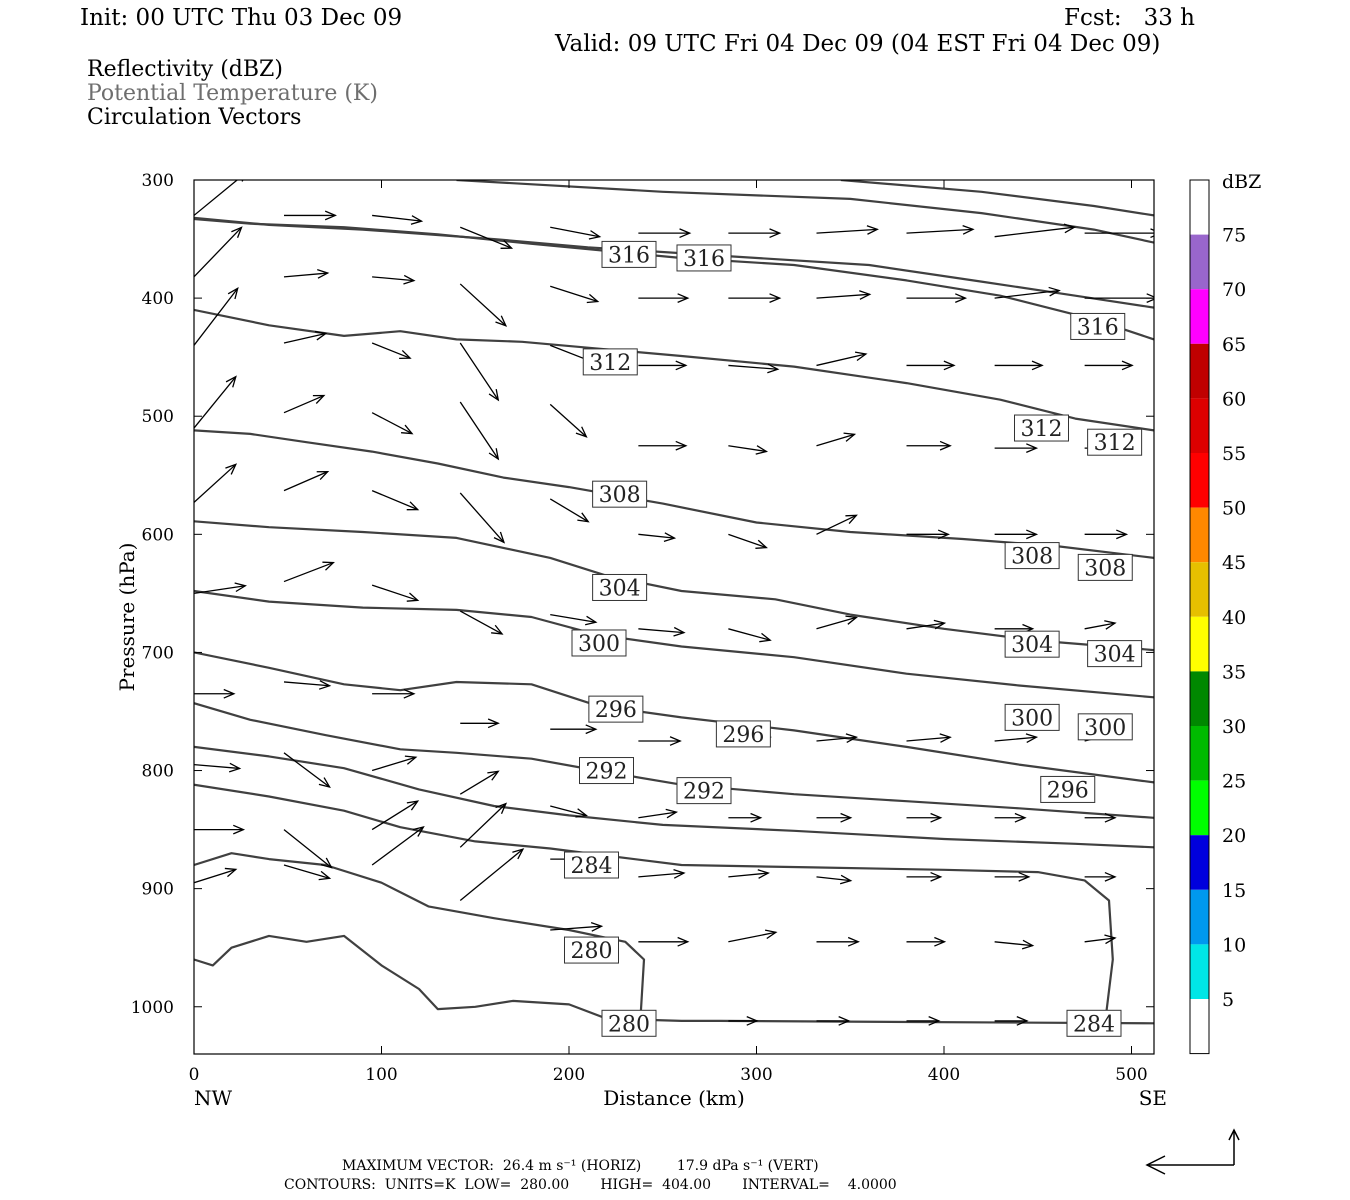 The height and width of the screenshot is (1200, 1350). Describe the element at coordinates (158, 417) in the screenshot. I see `y-tick-label: 500` at that location.